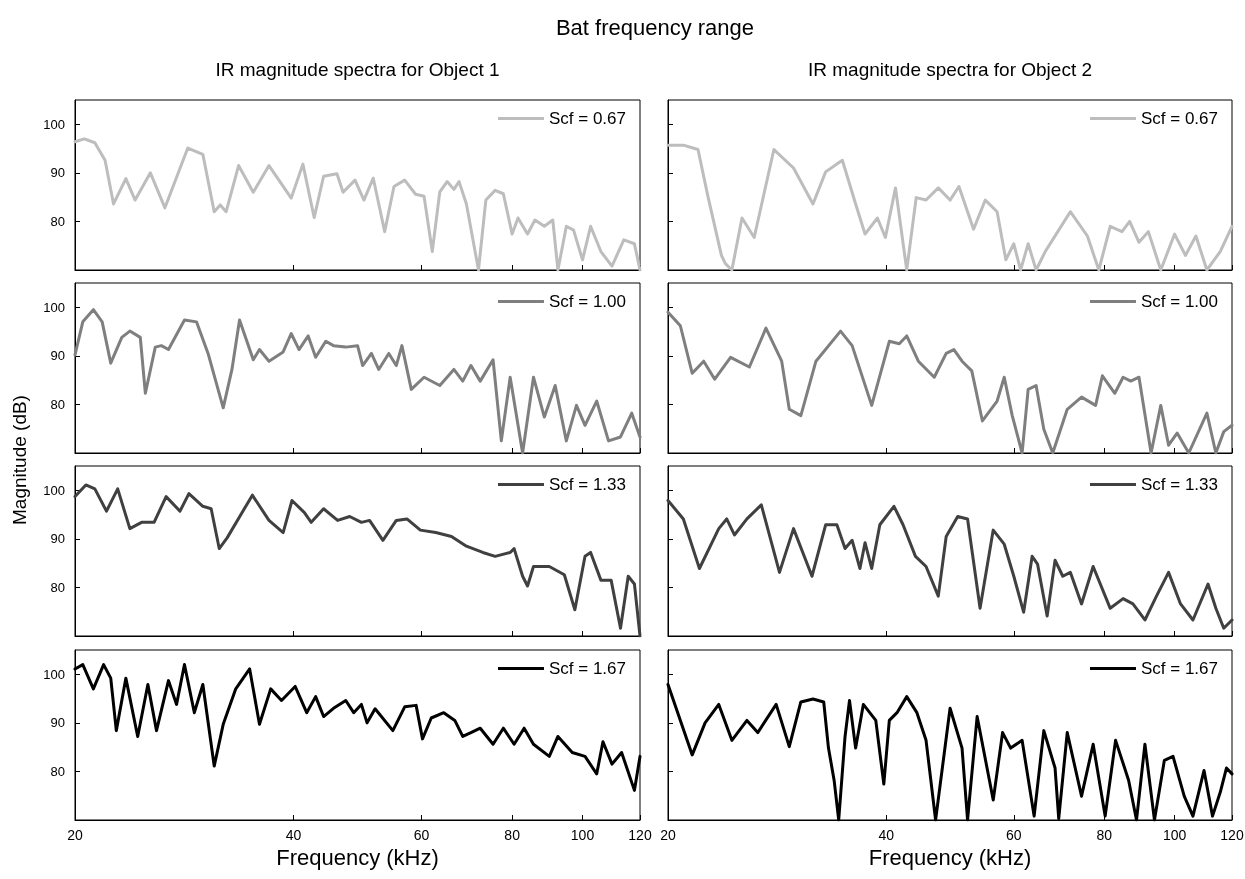 Image resolution: width=1245 pixels, height=879 pixels. What do you see at coordinates (655, 28) in the screenshot?
I see `text: Bat frequency range` at bounding box center [655, 28].